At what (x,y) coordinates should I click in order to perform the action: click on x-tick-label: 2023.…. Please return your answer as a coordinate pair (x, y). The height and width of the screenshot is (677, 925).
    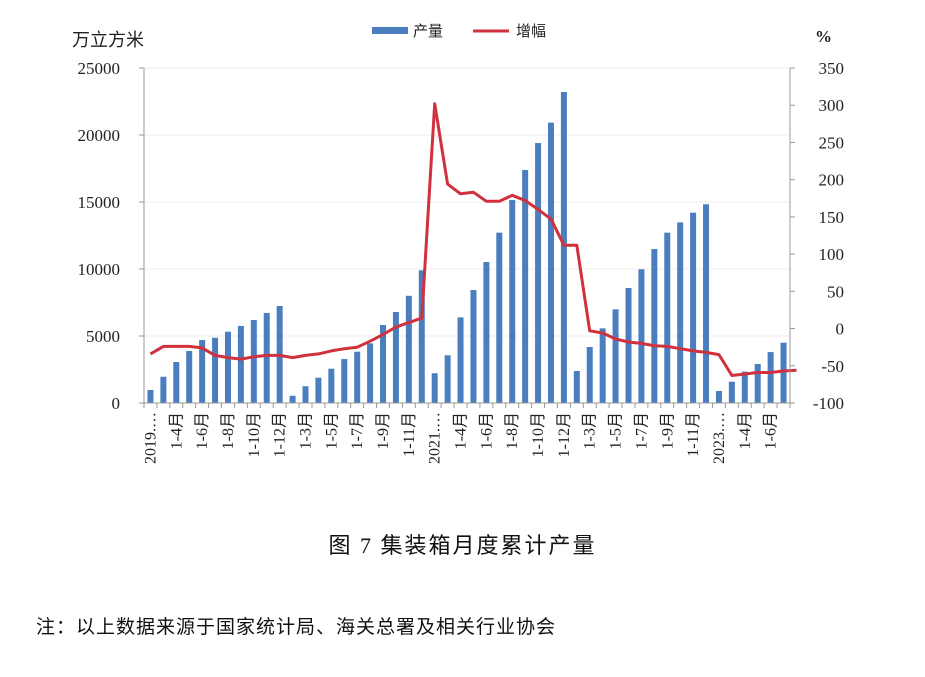
    Looking at the image, I should click on (719, 438).